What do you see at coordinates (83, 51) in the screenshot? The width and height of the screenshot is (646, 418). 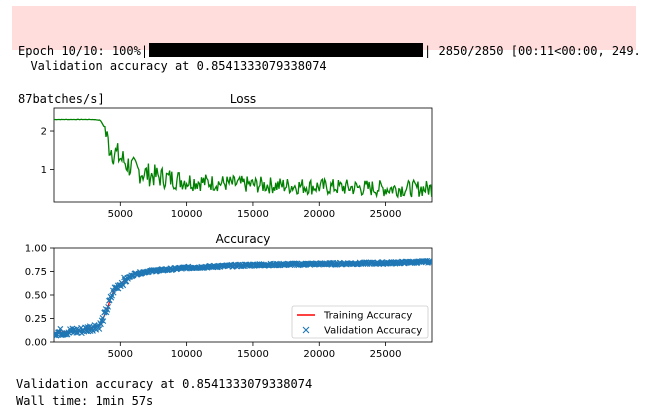 I see `progress-label: Epoch 10/10: 100%|` at bounding box center [83, 51].